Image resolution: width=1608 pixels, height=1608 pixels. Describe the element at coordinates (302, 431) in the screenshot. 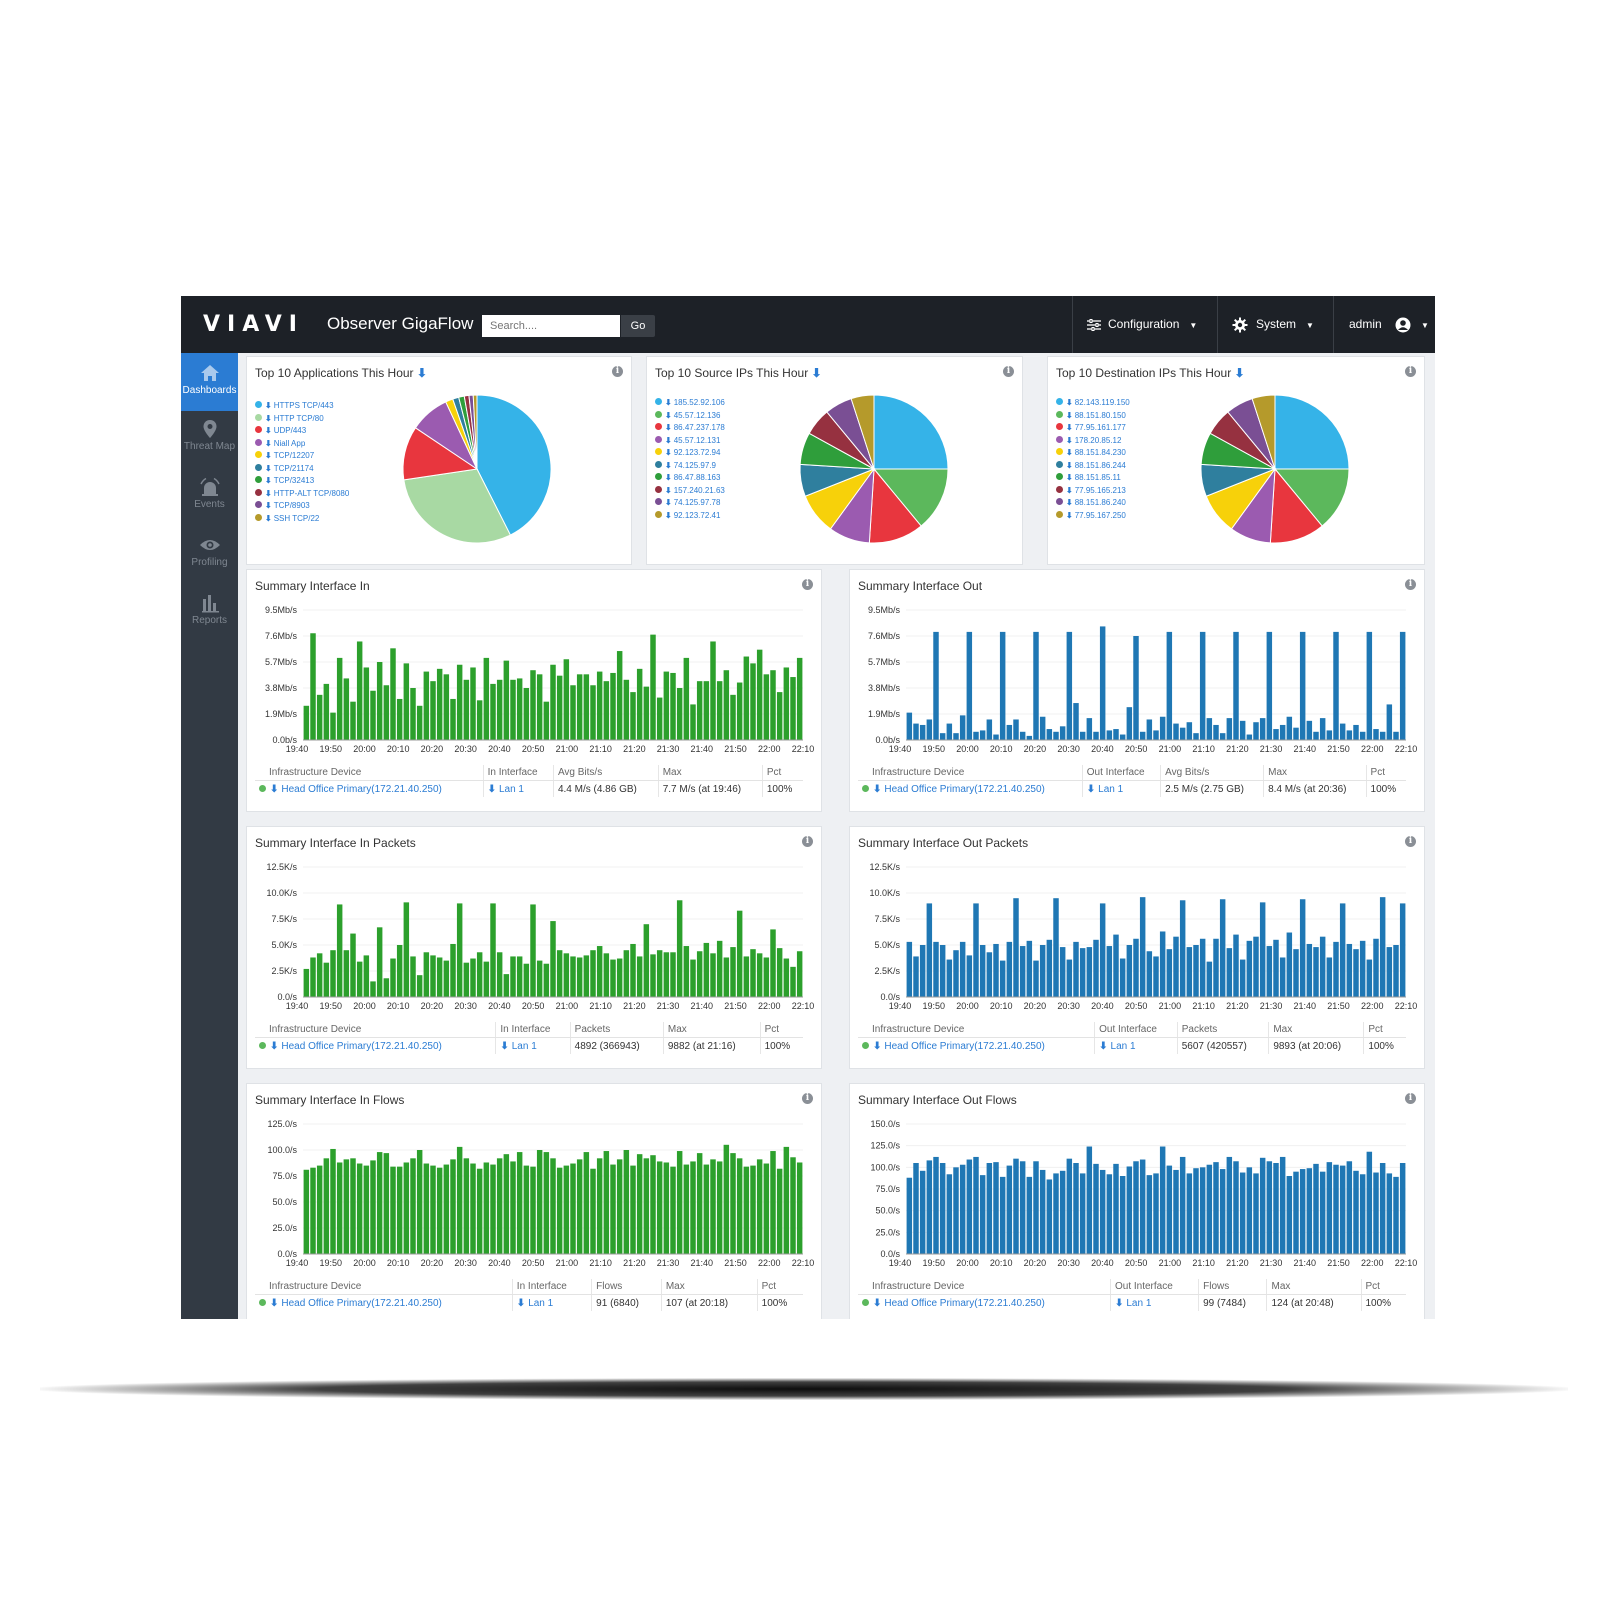

I see `legend-item: ⬇ UDP/443` at that location.